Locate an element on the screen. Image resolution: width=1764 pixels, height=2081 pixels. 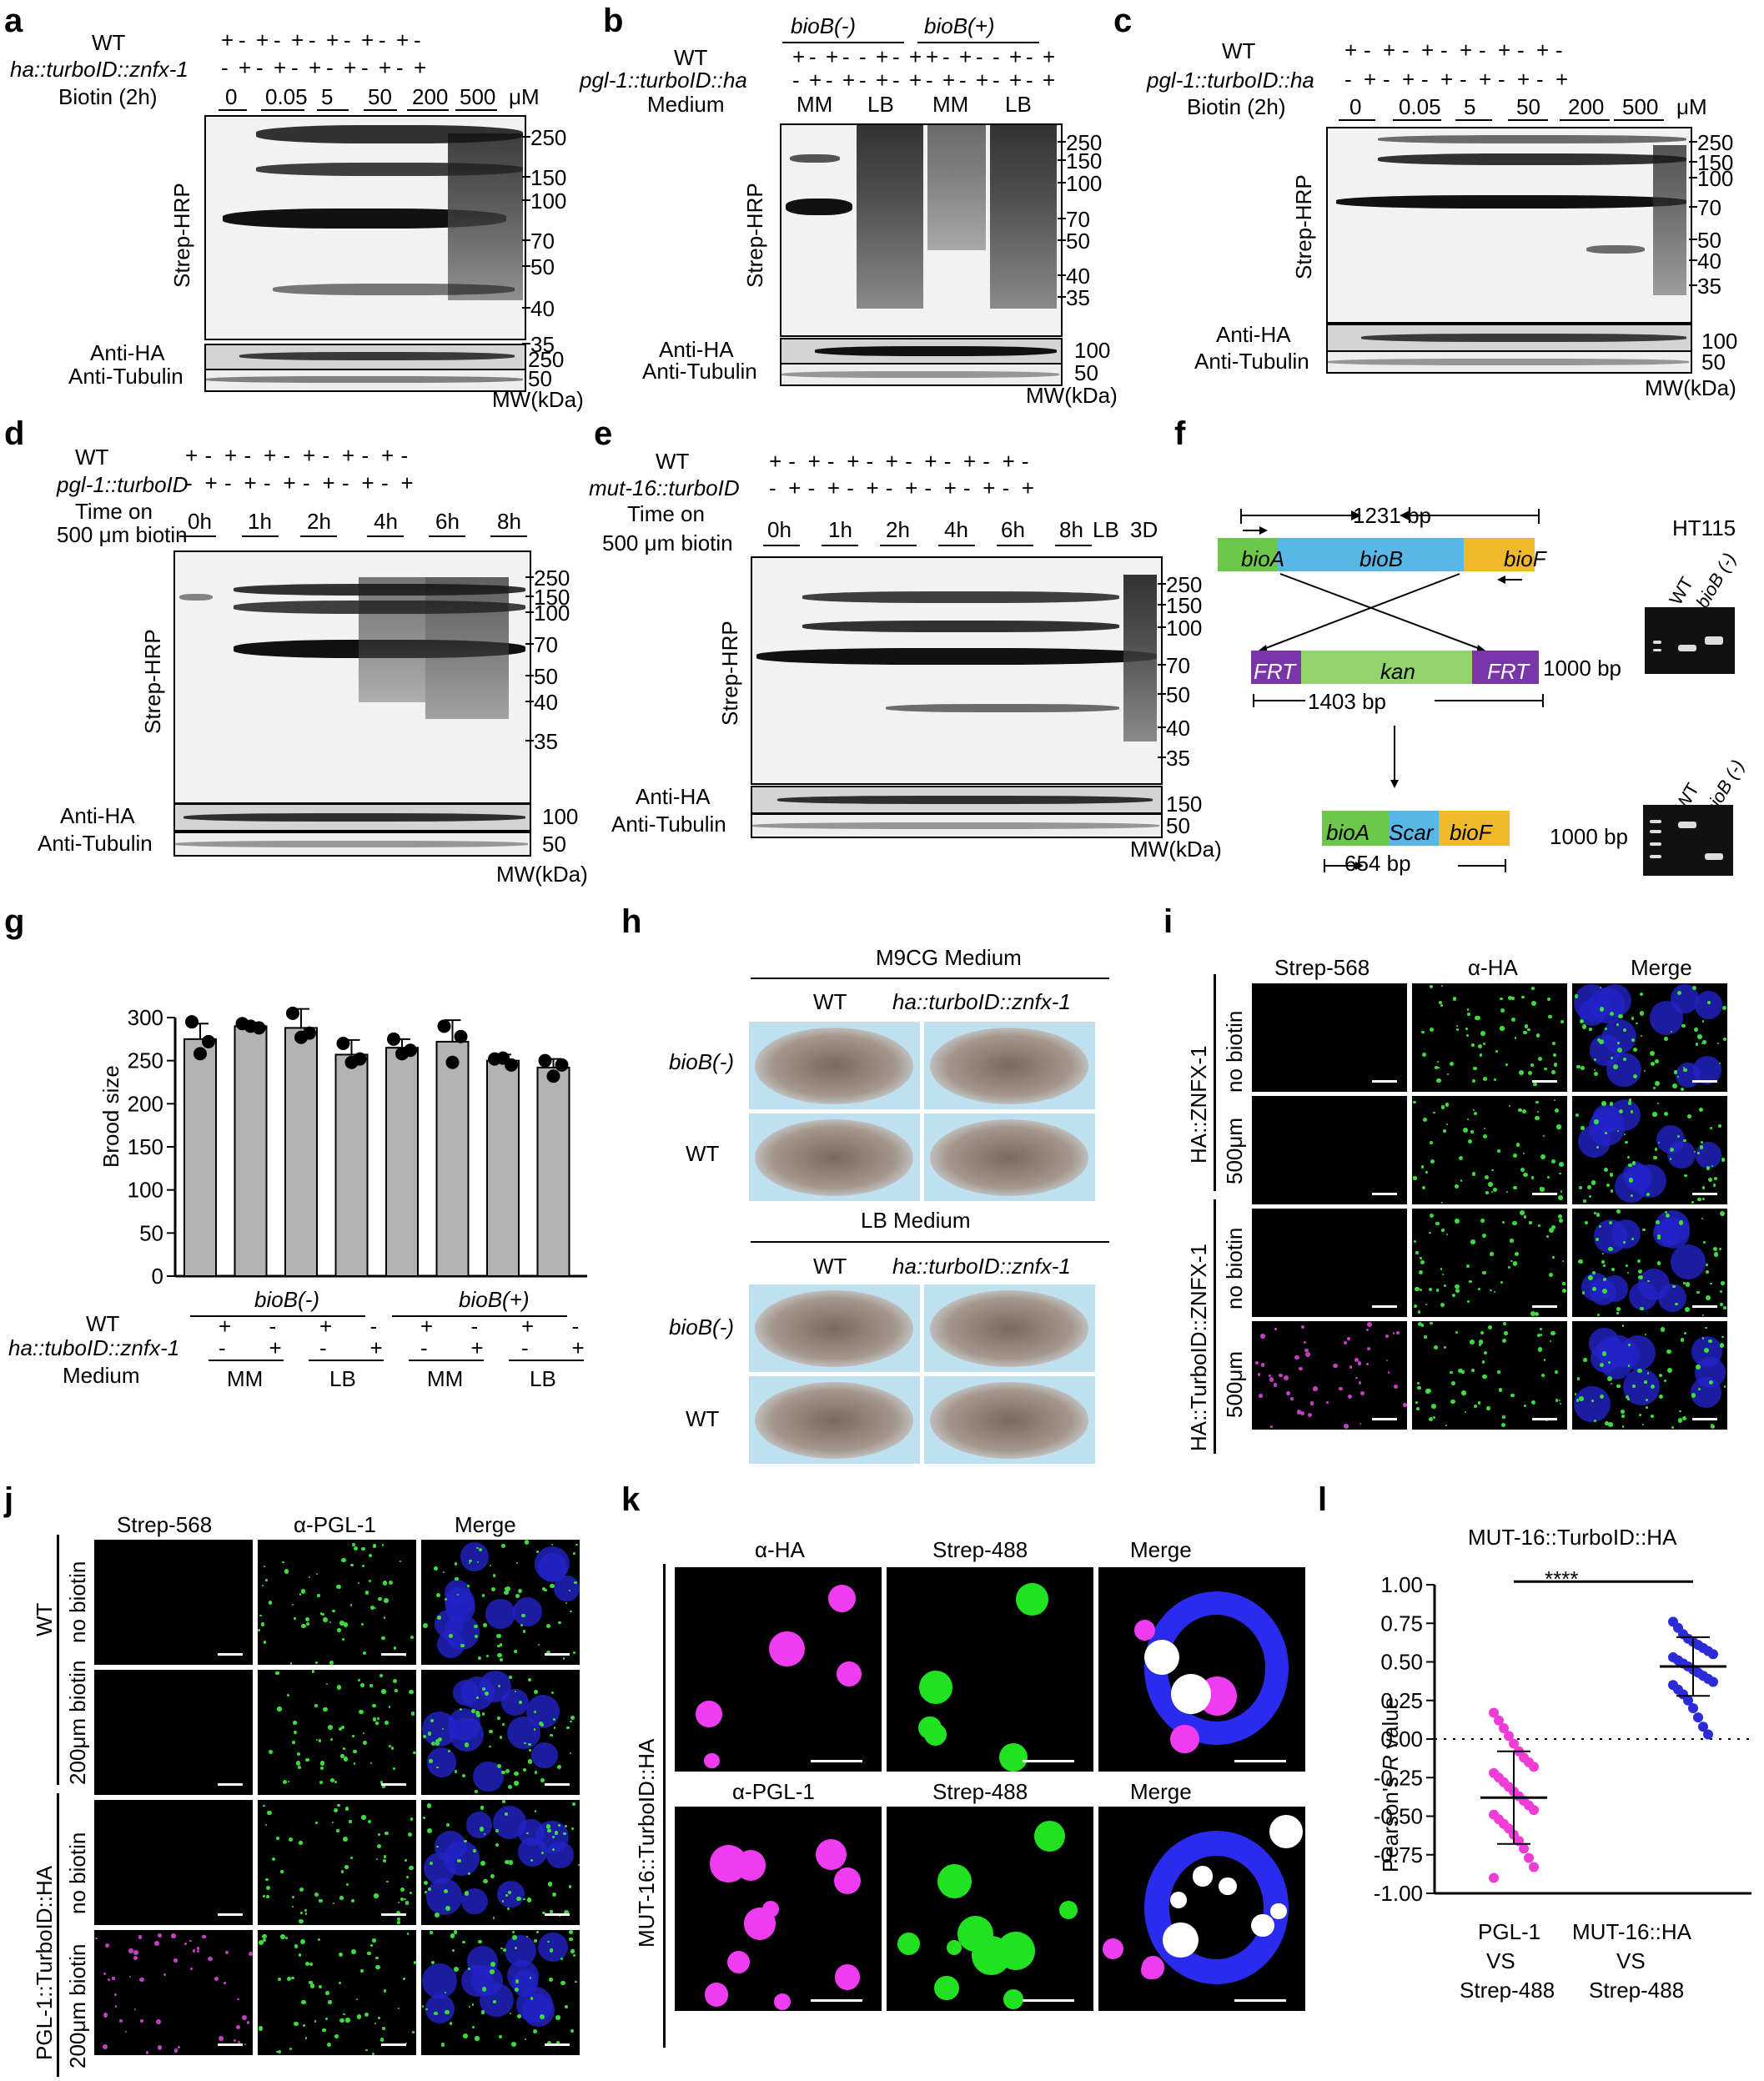
b-medium-0: MM is located at coordinates (815, 104).